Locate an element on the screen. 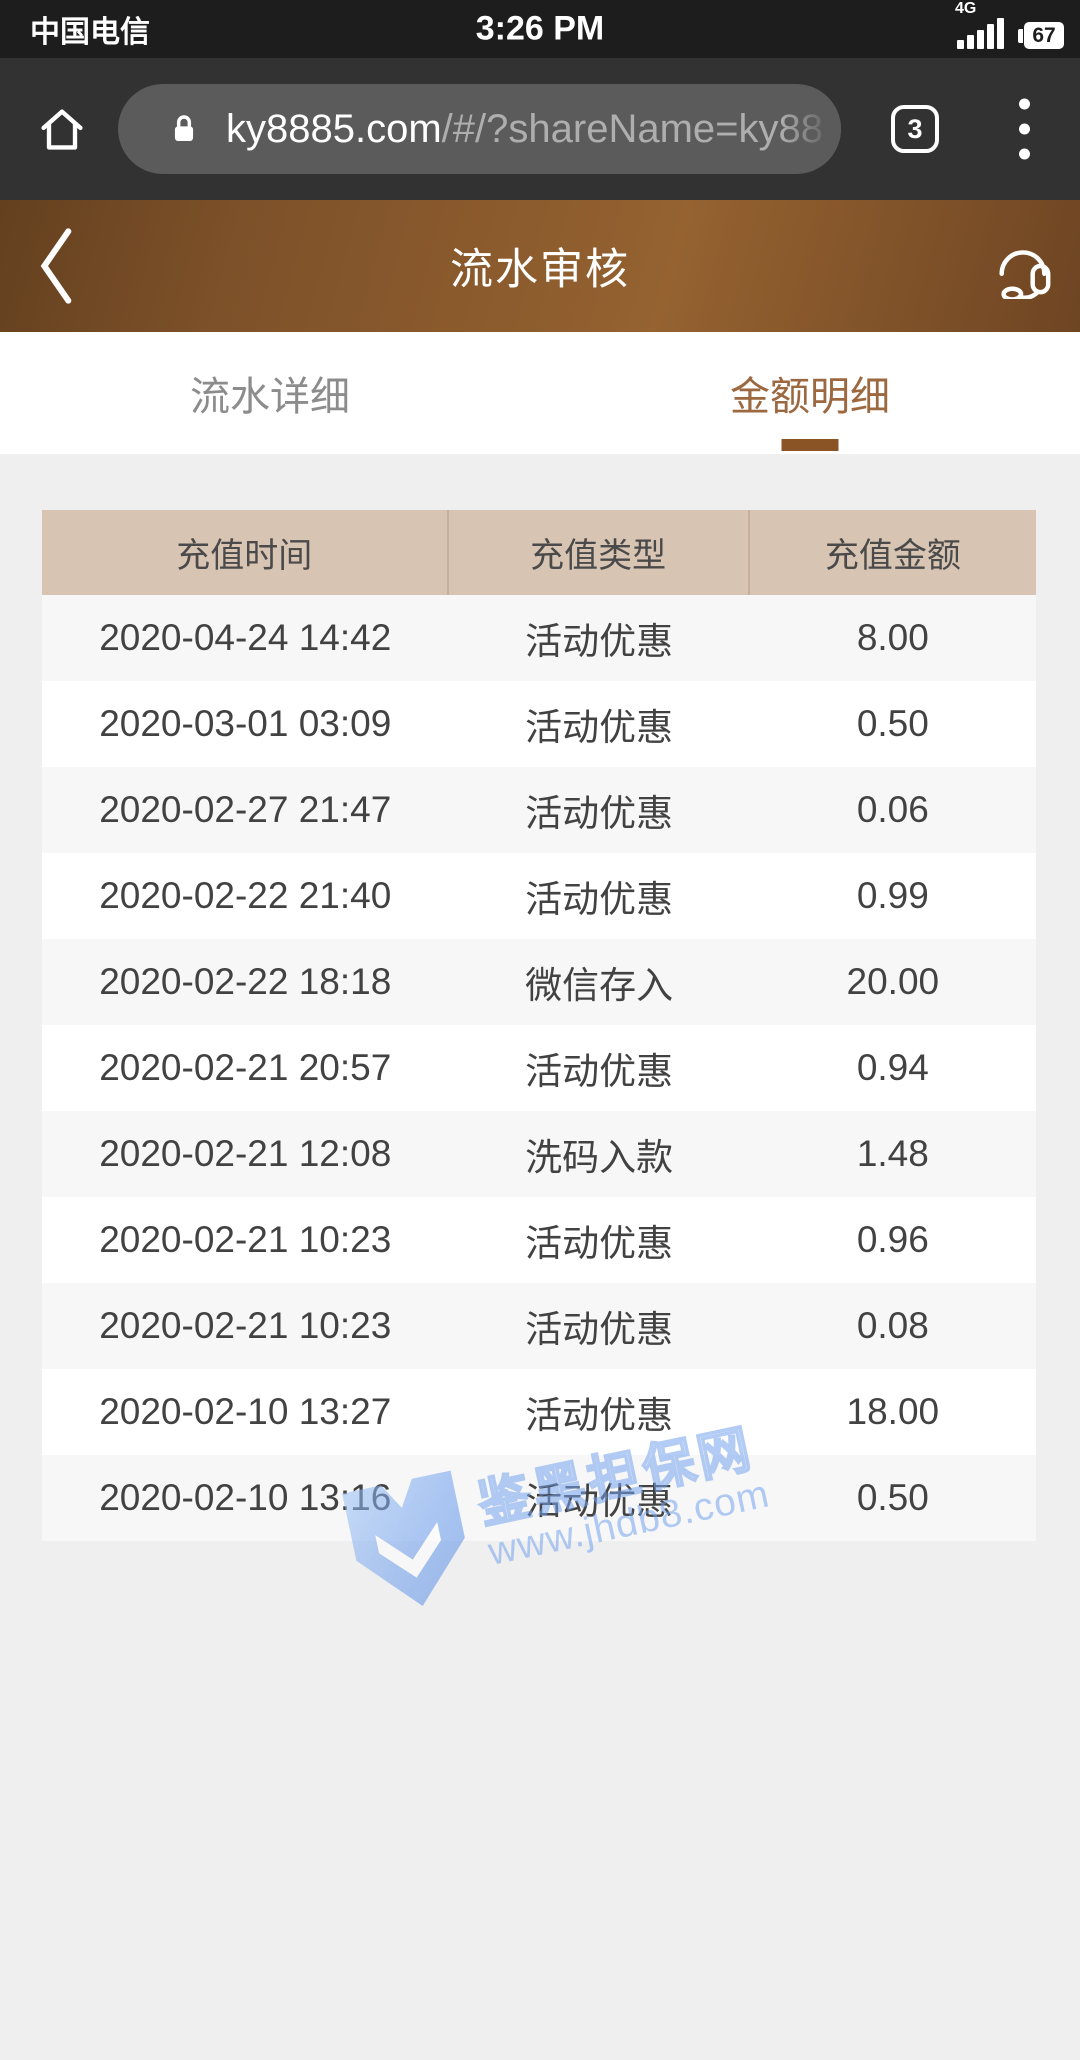 Image resolution: width=1080 pixels, height=2060 pixels. cell-time: 2020-02-21 12:08 is located at coordinates (245, 1153).